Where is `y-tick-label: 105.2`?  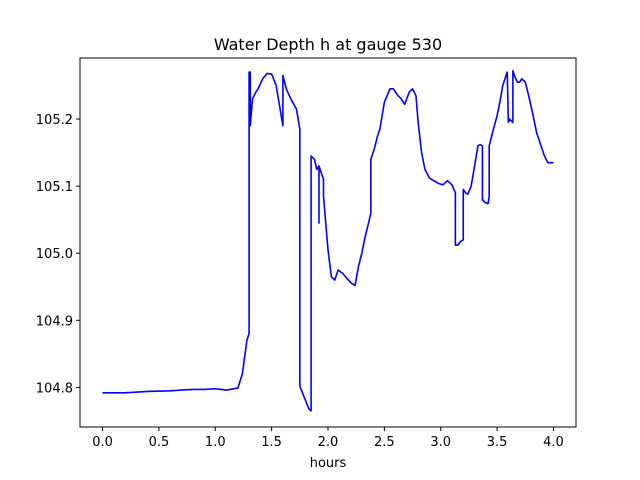
y-tick-label: 105.2 is located at coordinates (54, 120).